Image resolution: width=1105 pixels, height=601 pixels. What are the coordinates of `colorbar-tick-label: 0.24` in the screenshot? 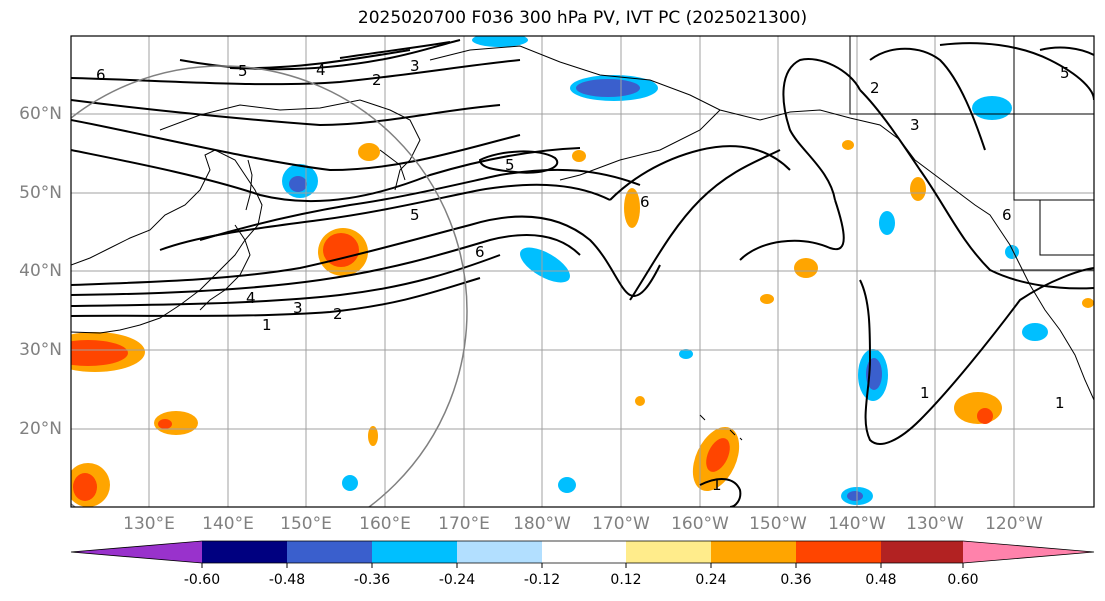 It's located at (711, 580).